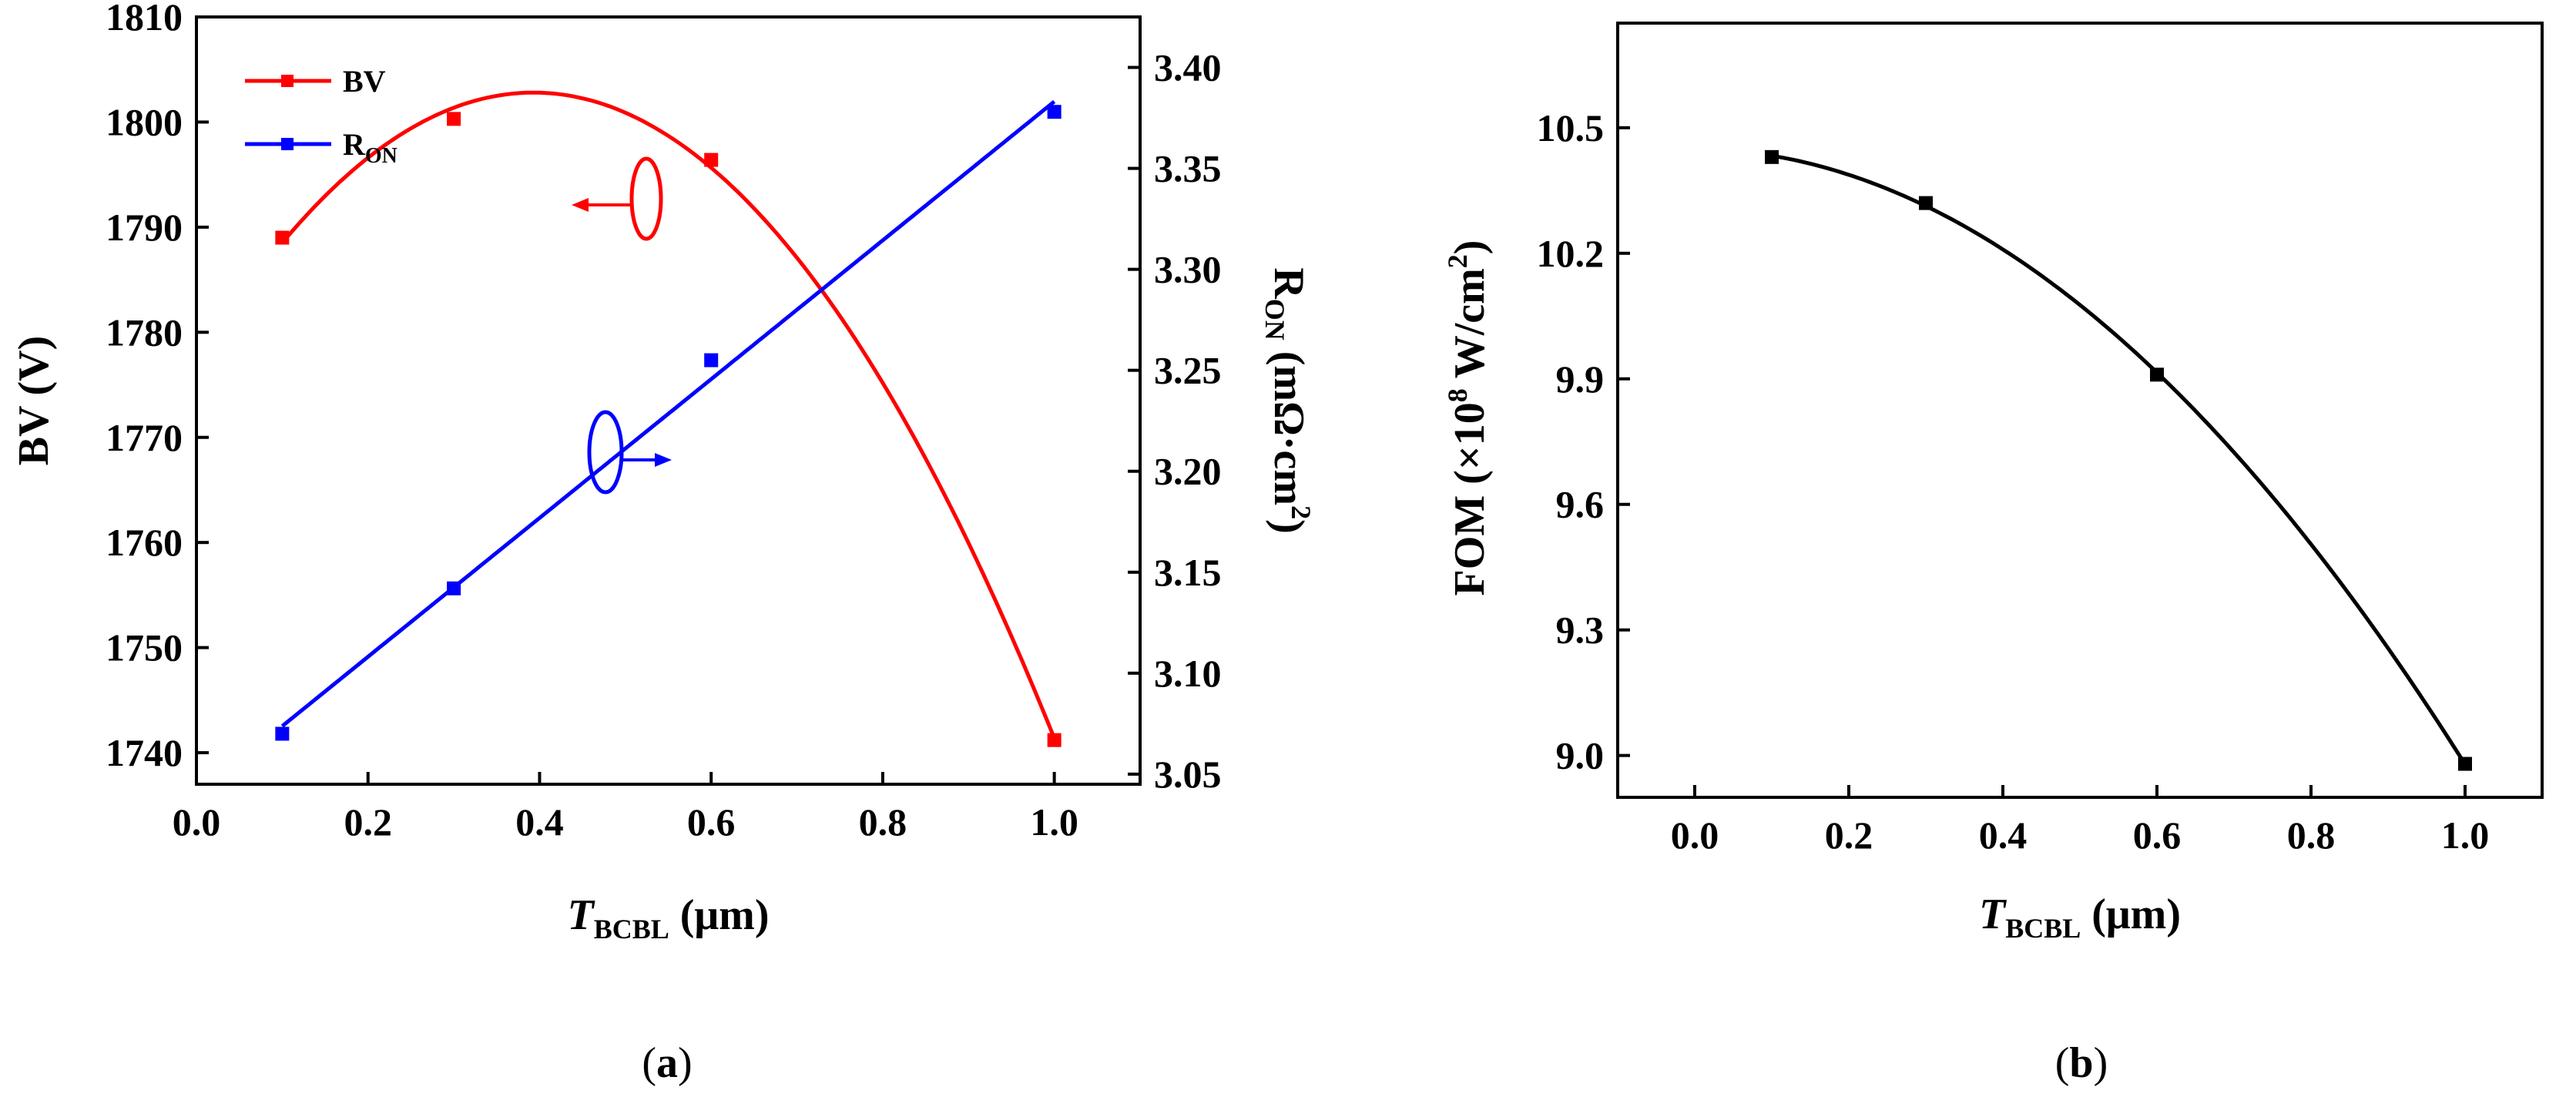 The height and width of the screenshot is (1097, 2576). What do you see at coordinates (2003, 835) in the screenshot?
I see `x-tick-label-b: 0.4` at bounding box center [2003, 835].